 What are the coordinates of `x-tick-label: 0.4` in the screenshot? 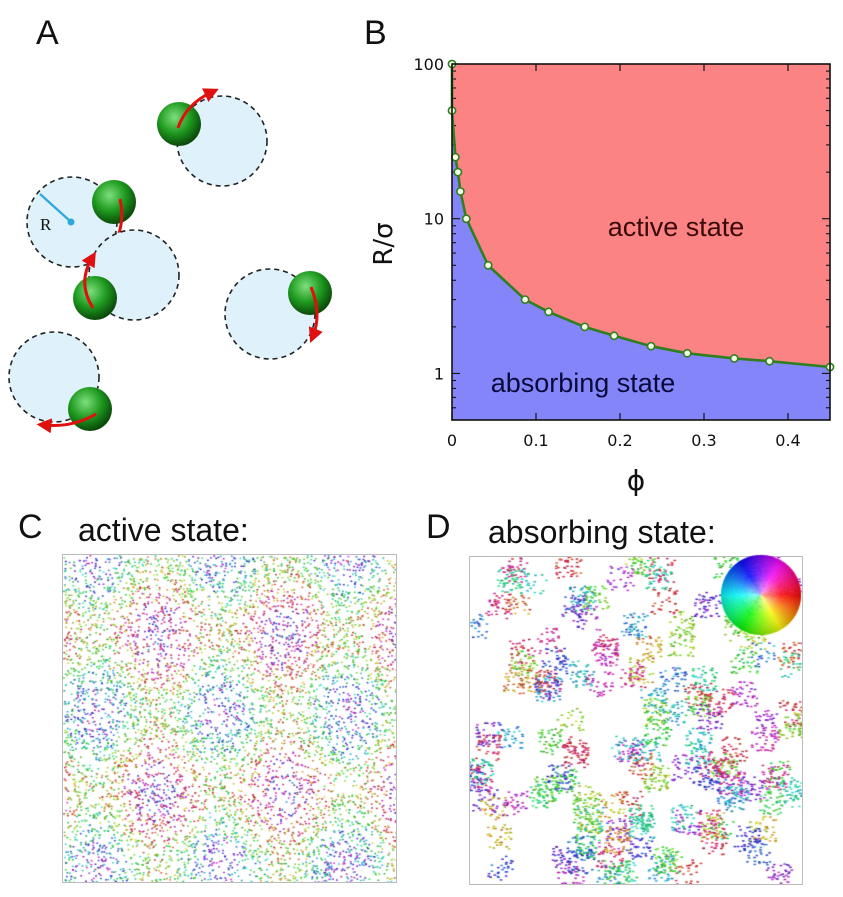 It's located at (787, 440).